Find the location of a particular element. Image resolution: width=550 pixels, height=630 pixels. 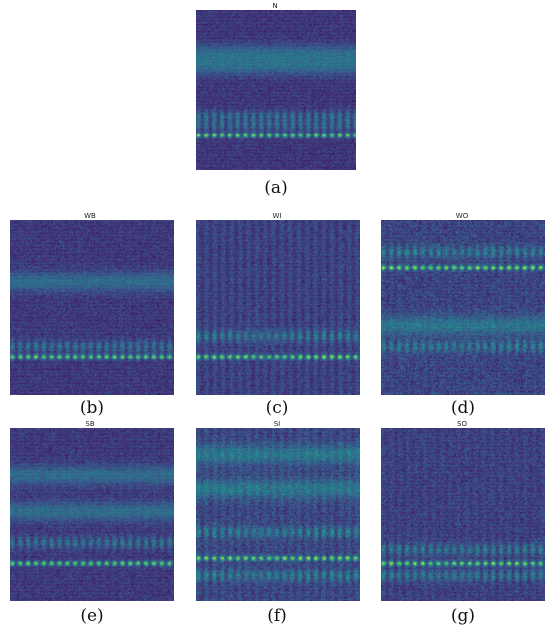

panel-caption: (d) is located at coordinates (463, 408).